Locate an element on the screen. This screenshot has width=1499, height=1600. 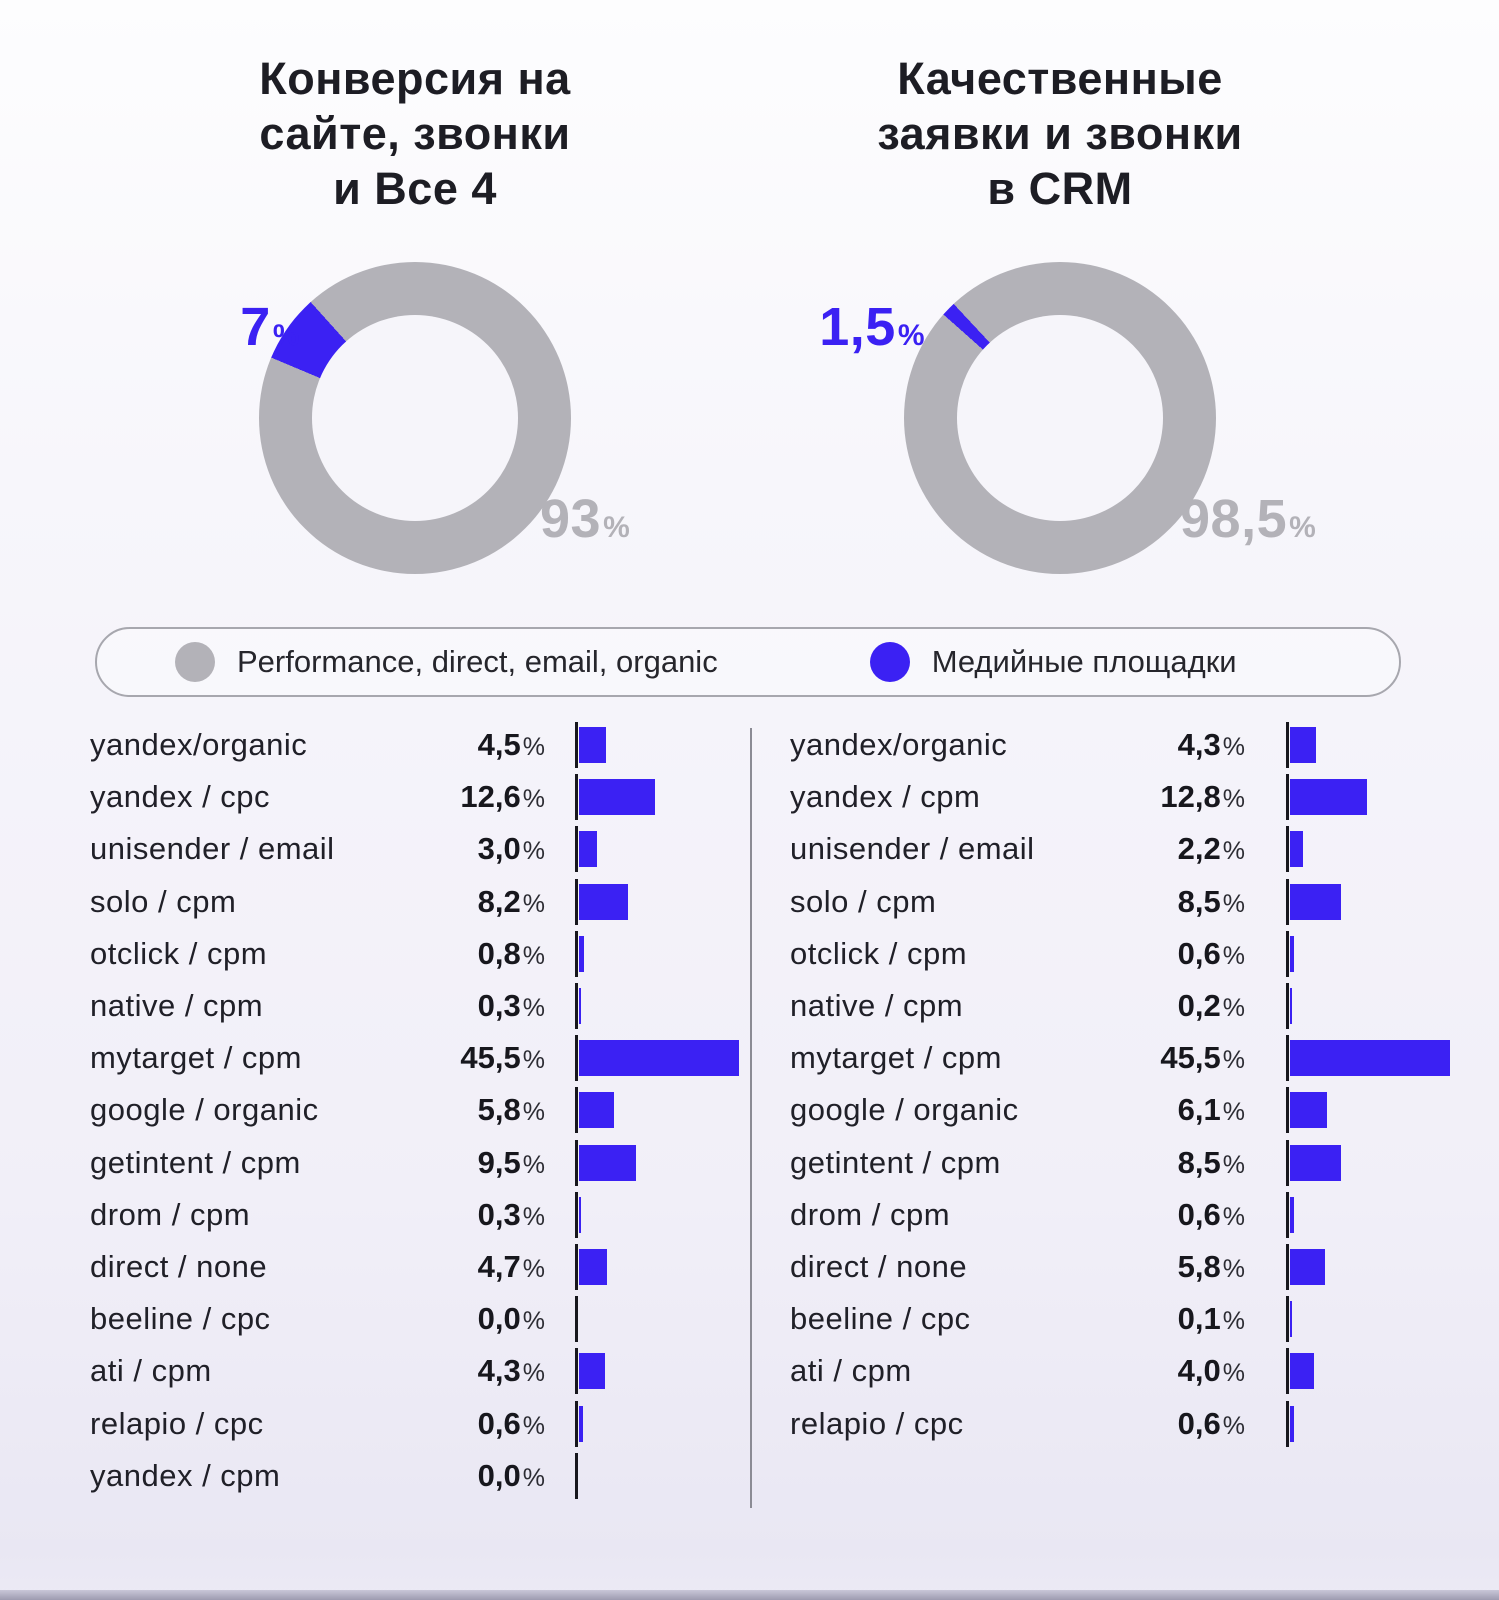
bar-row: solo / cpm 8,5% is located at coordinates (1124, 902).